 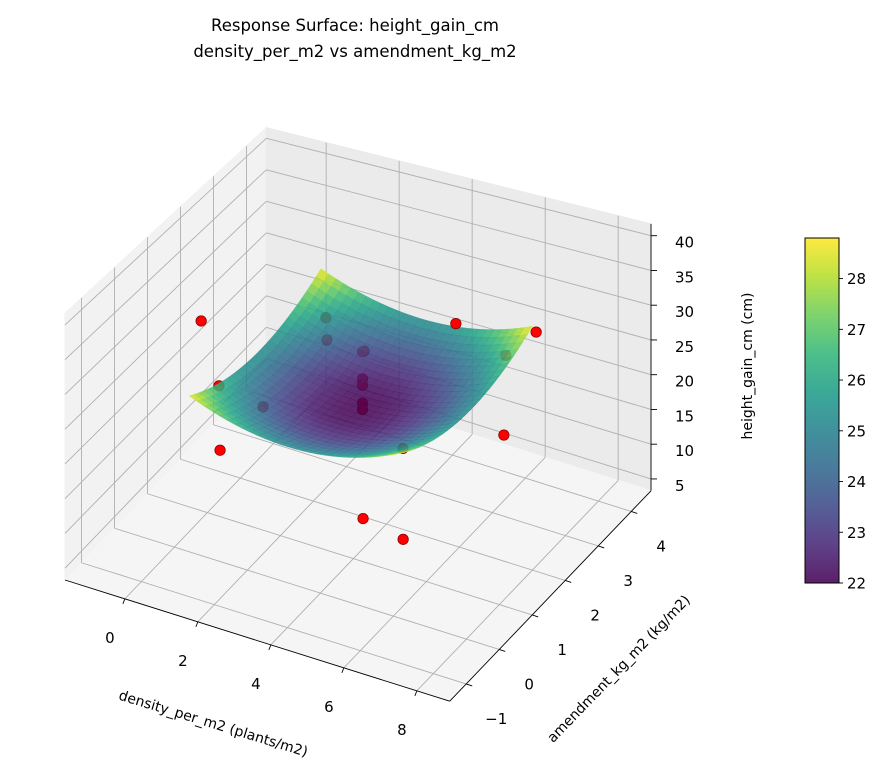 What do you see at coordinates (748, 366) in the screenshot?
I see `z-axis-label: height_gain_cm (cm)` at bounding box center [748, 366].